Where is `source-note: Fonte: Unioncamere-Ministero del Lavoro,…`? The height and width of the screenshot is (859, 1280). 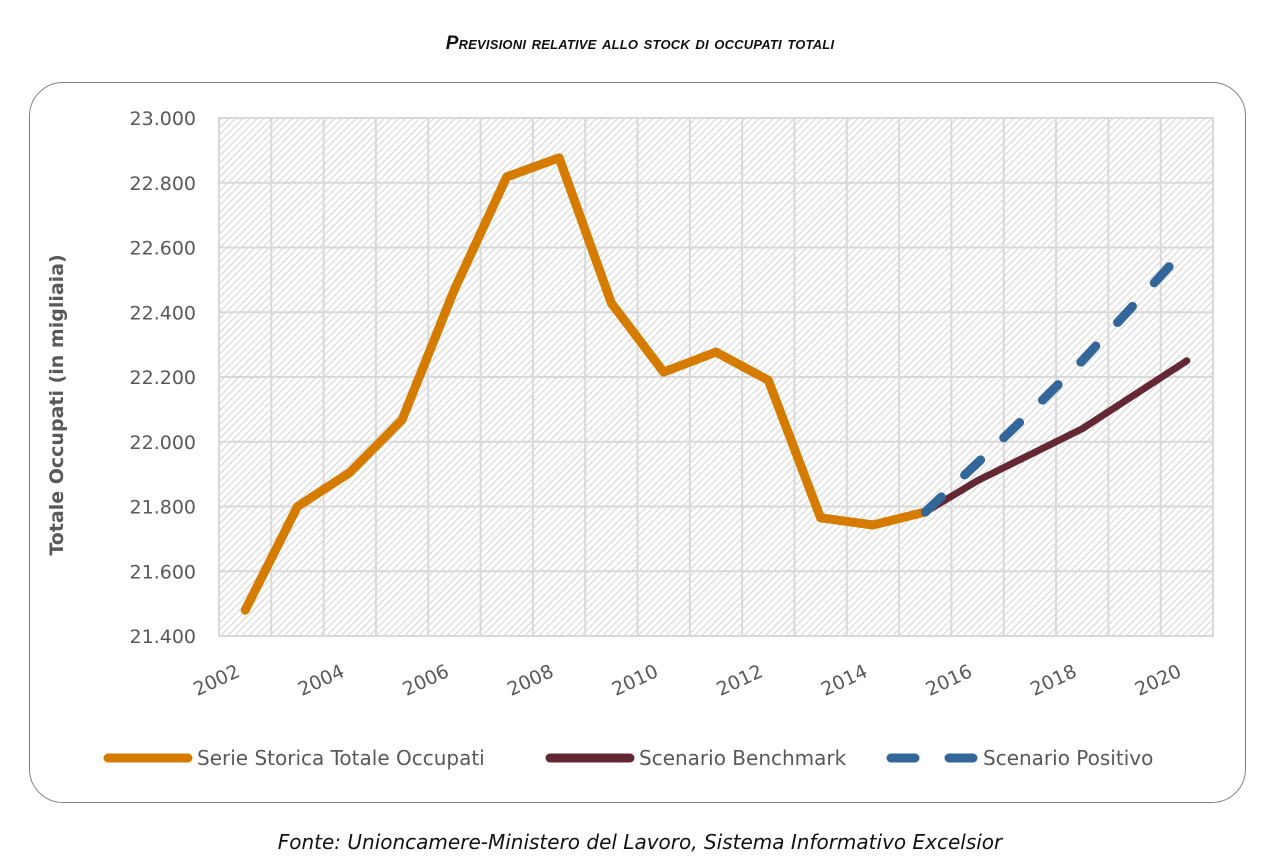
source-note: Fonte: Unioncamere-Ministero del Lavoro,… is located at coordinates (640, 842).